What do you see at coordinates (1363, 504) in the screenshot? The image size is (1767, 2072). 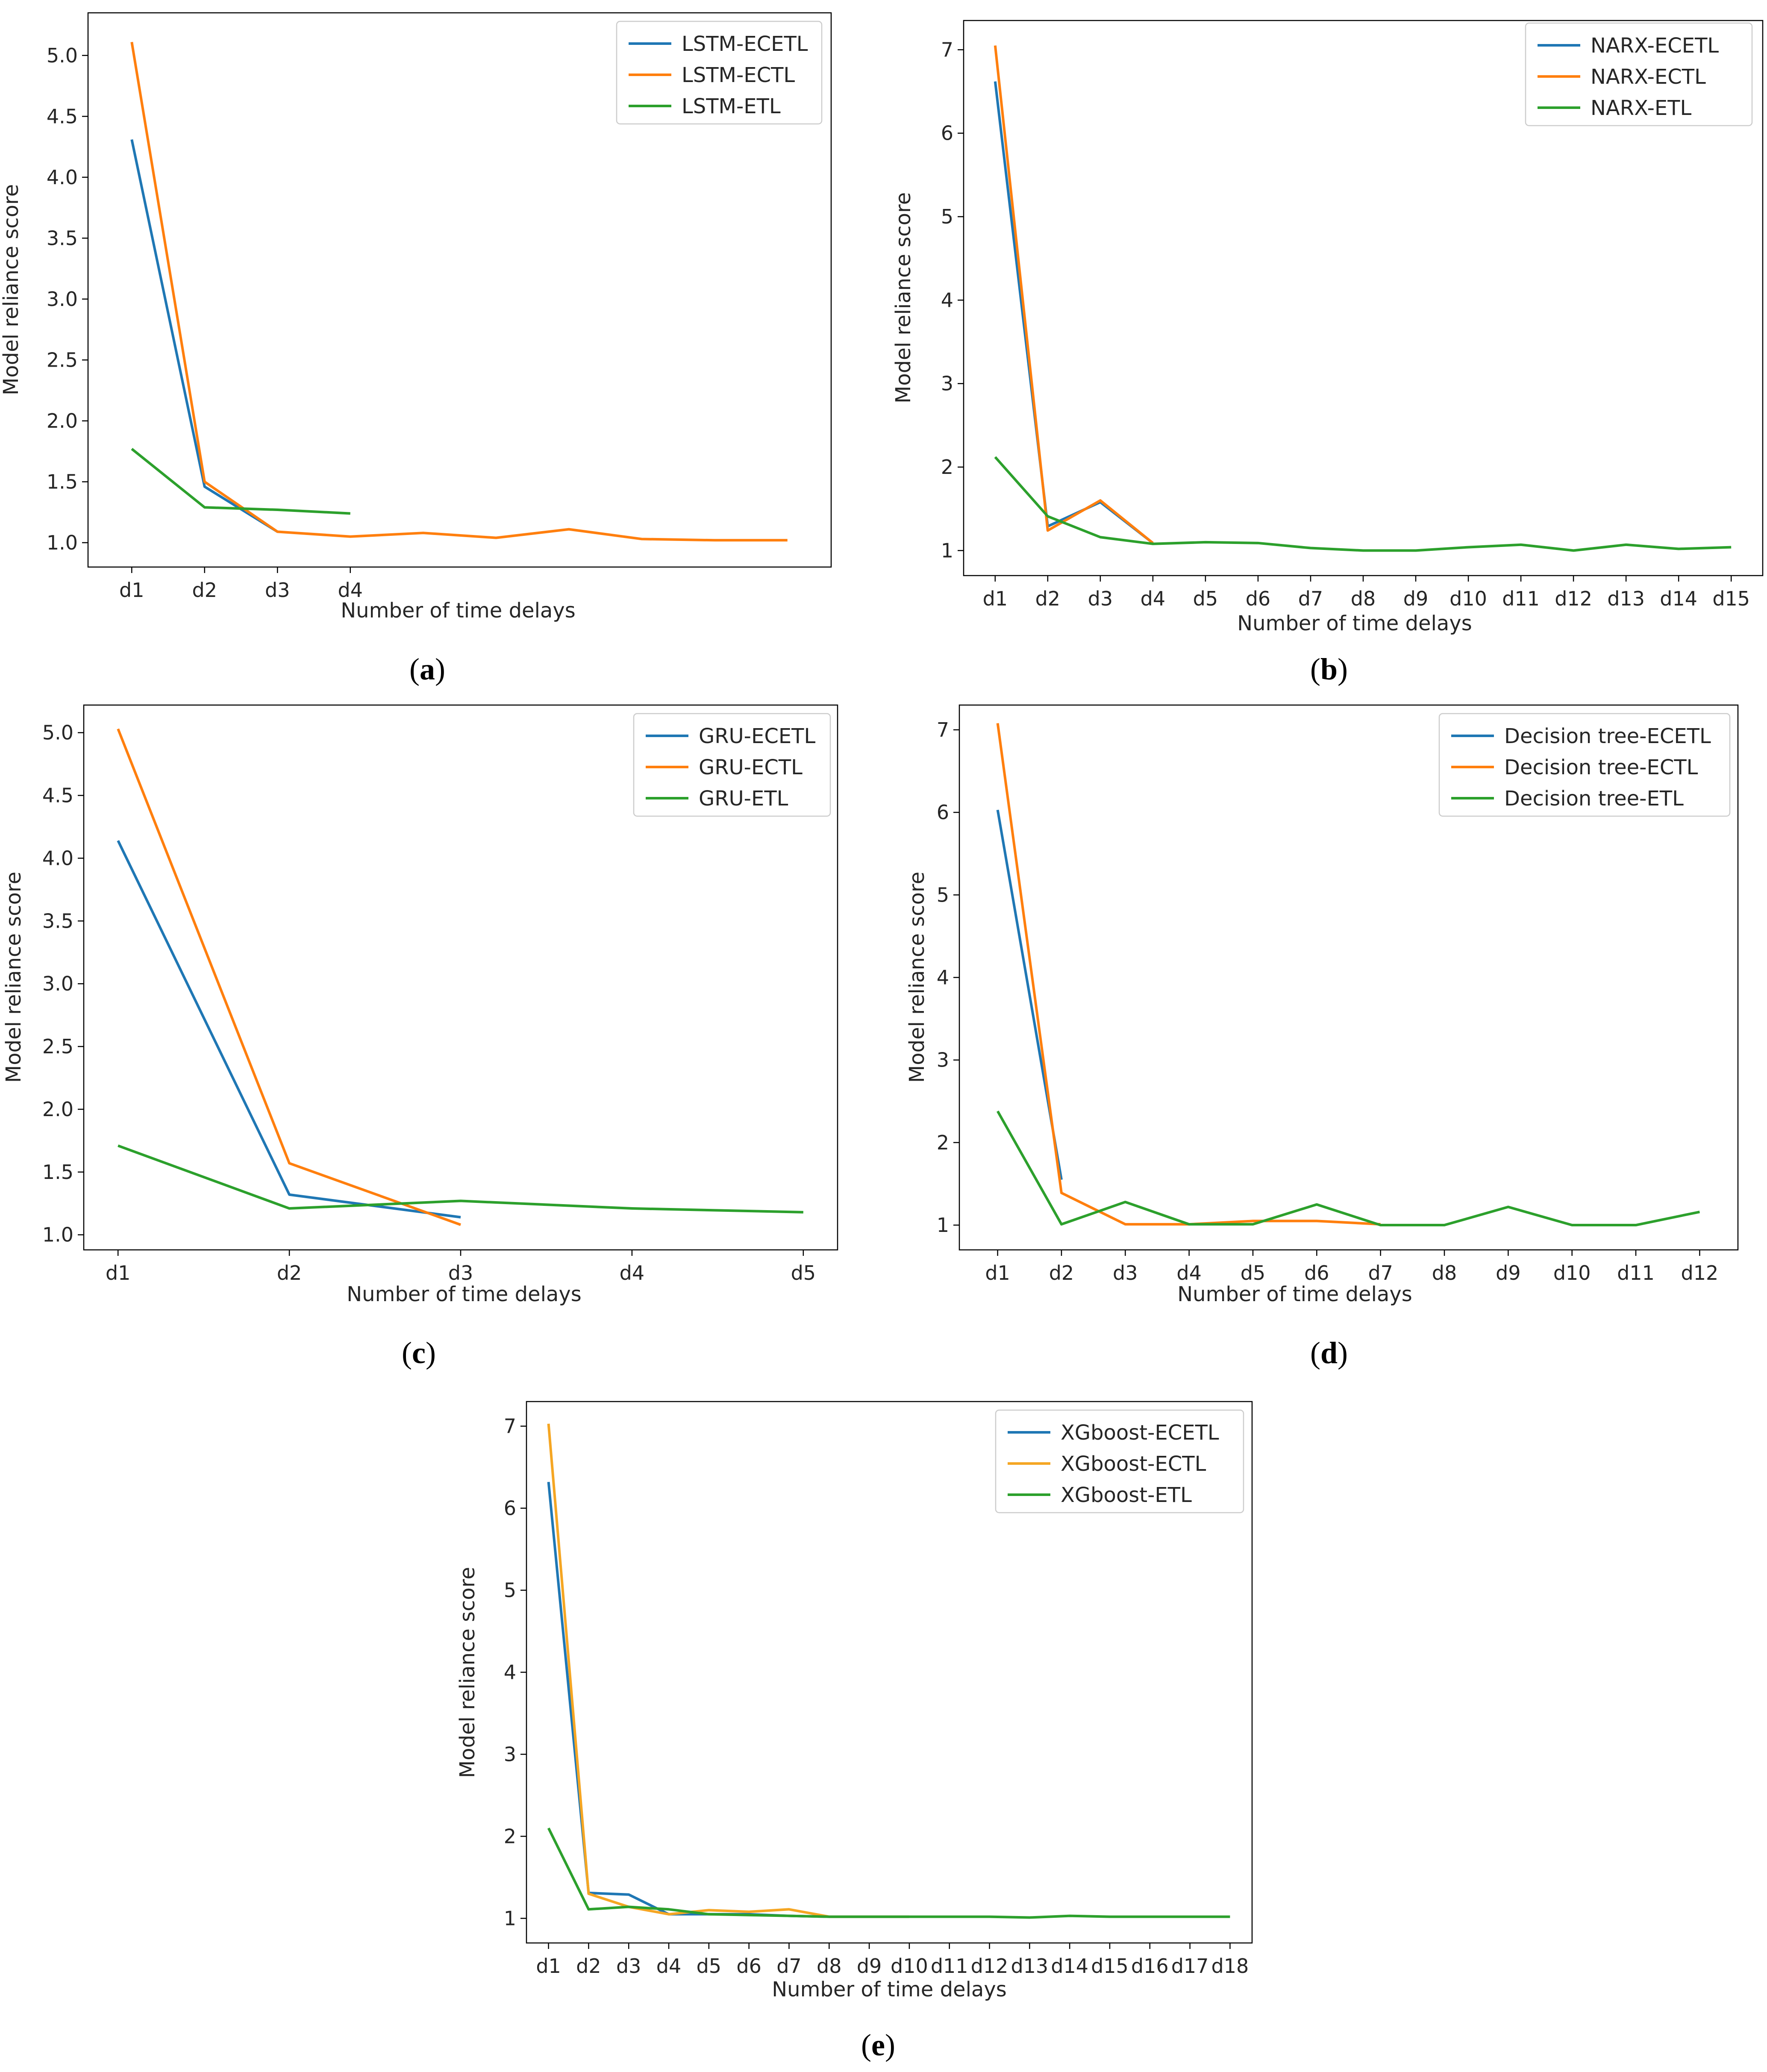 I see `series-line-narx-etl` at bounding box center [1363, 504].